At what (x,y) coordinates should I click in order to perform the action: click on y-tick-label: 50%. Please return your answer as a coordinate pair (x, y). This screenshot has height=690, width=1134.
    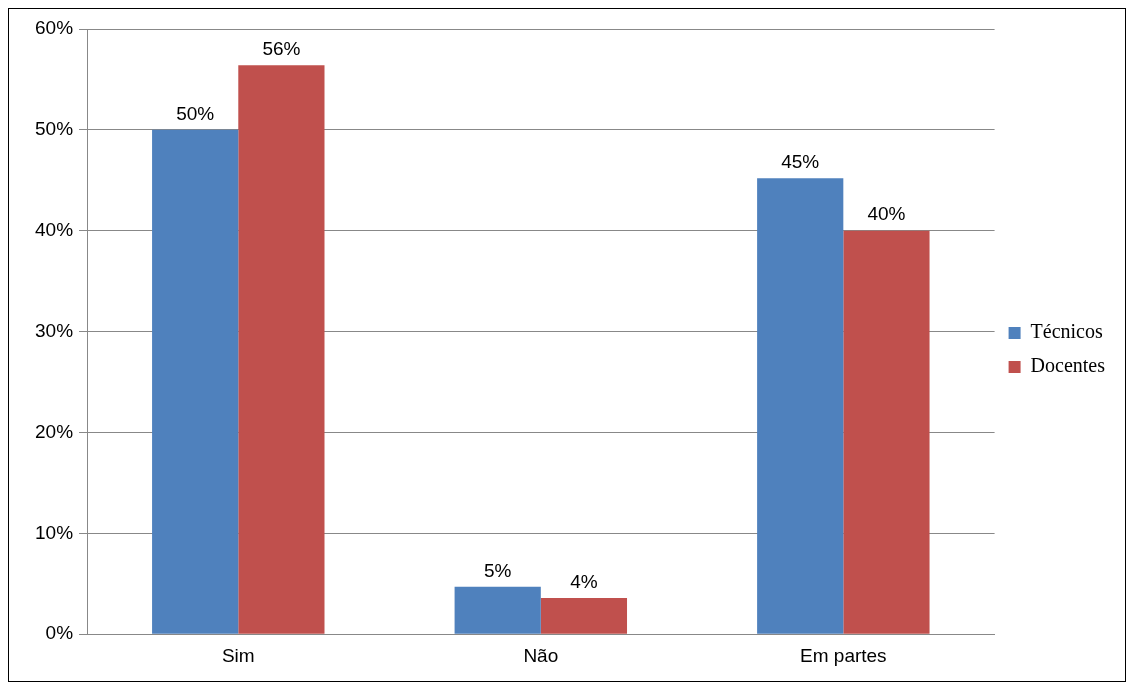
    Looking at the image, I should click on (54, 129).